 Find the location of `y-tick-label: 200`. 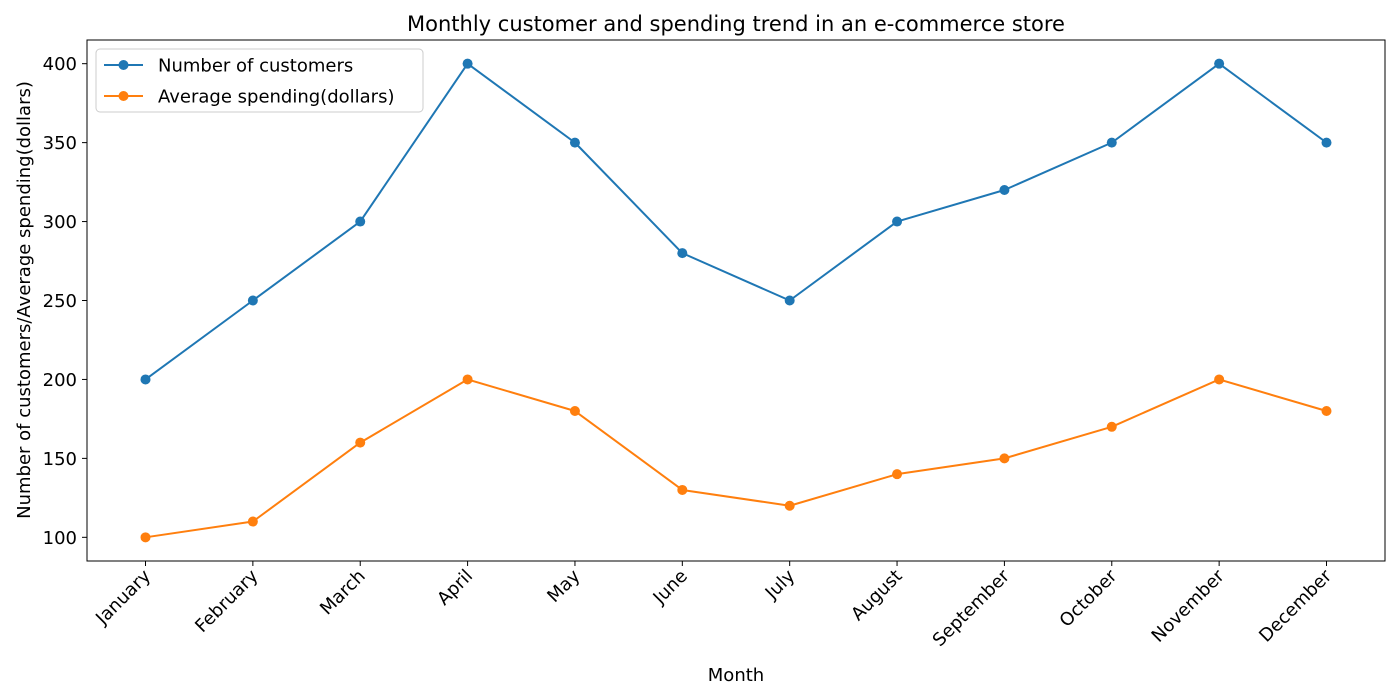

y-tick-label: 200 is located at coordinates (60, 380).